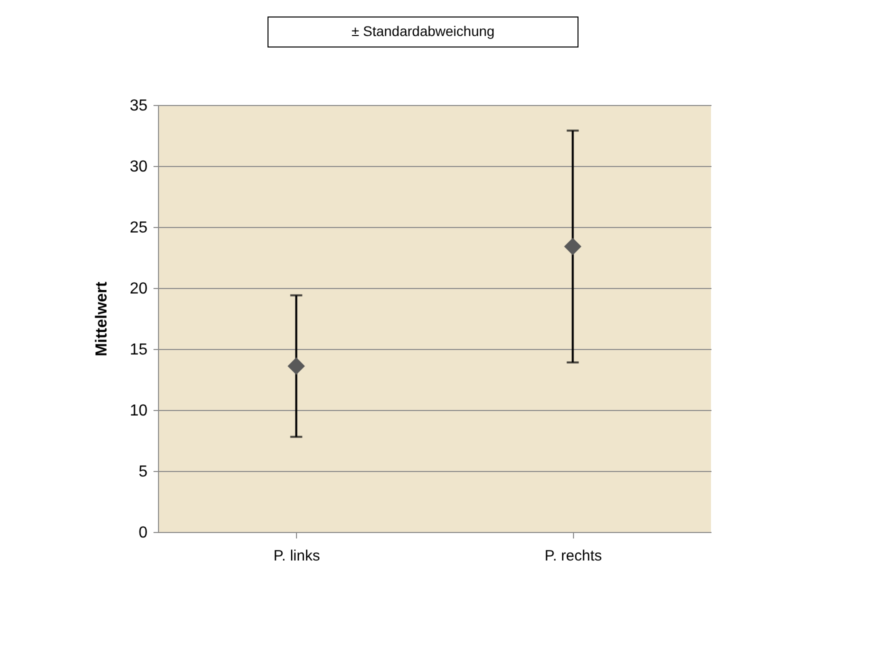 This screenshot has height=648, width=877. Describe the element at coordinates (139, 411) in the screenshot. I see `y-tick-label: 10` at that location.